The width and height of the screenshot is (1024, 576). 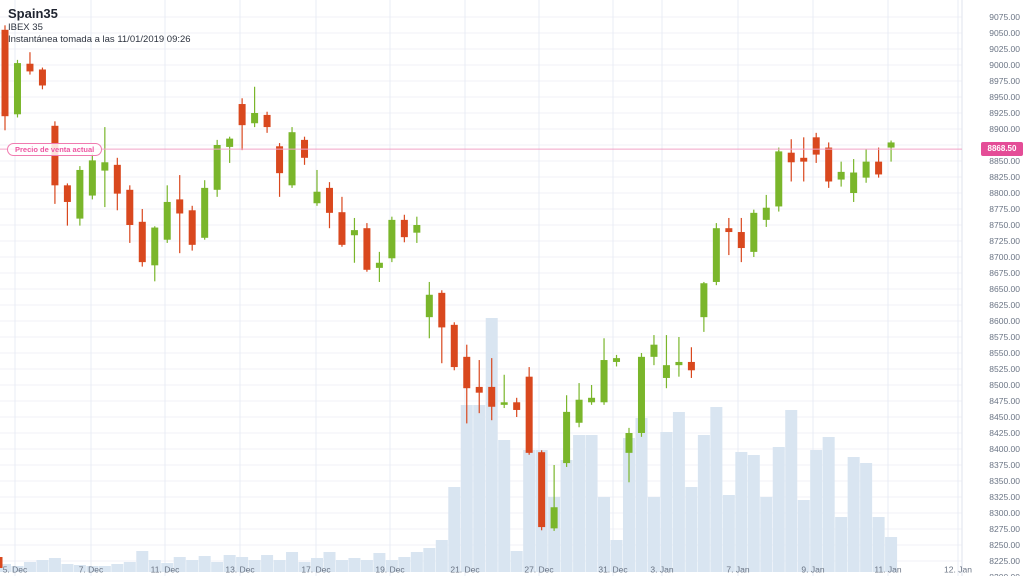 I want to click on x-axis-date-label: 13. Dec, so click(x=240, y=570).